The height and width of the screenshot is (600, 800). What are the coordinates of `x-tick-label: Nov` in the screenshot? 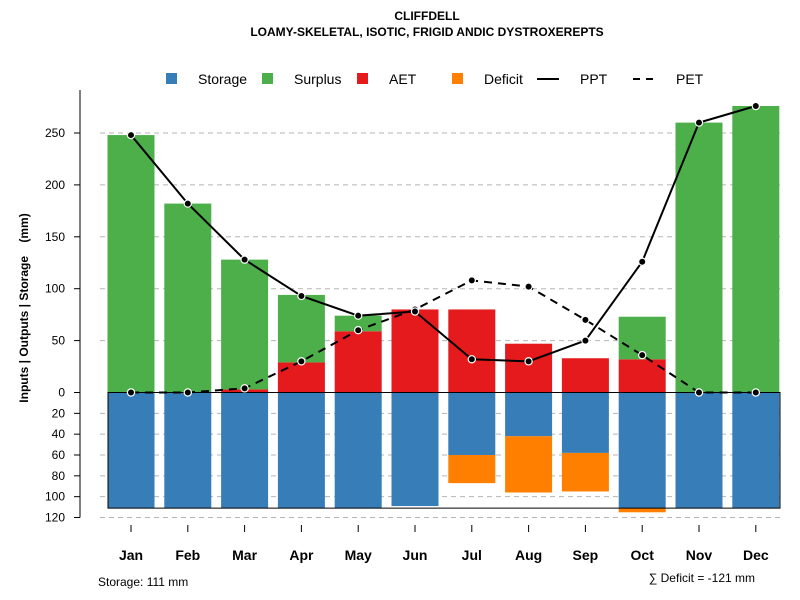 It's located at (699, 555).